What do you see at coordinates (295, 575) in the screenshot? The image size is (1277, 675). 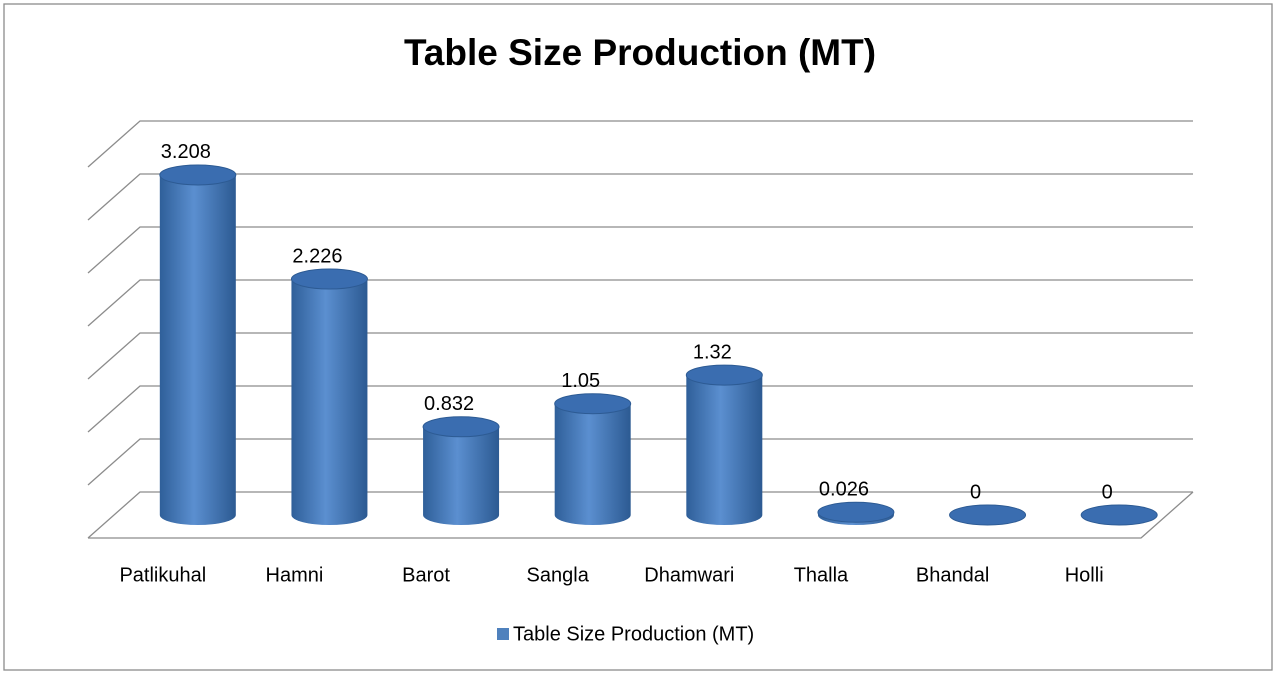 I see `x-tick-label: Hamni` at bounding box center [295, 575].